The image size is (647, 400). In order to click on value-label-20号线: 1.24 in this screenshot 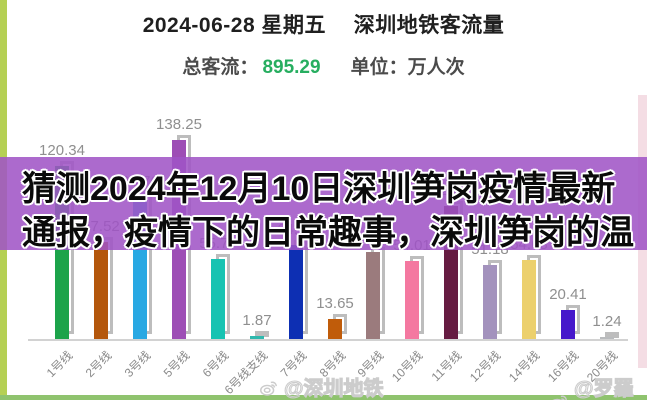, I will do `click(607, 321)`.